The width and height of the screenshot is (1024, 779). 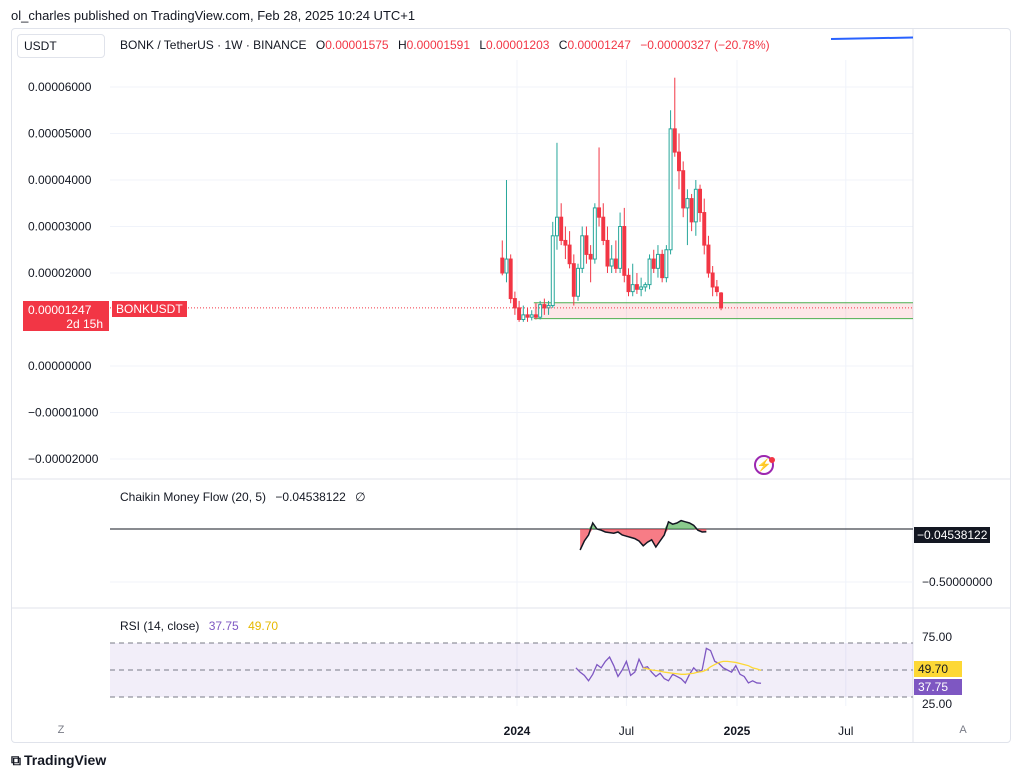 What do you see at coordinates (149, 309) in the screenshot?
I see `symbol-tag: BONKUSDT` at bounding box center [149, 309].